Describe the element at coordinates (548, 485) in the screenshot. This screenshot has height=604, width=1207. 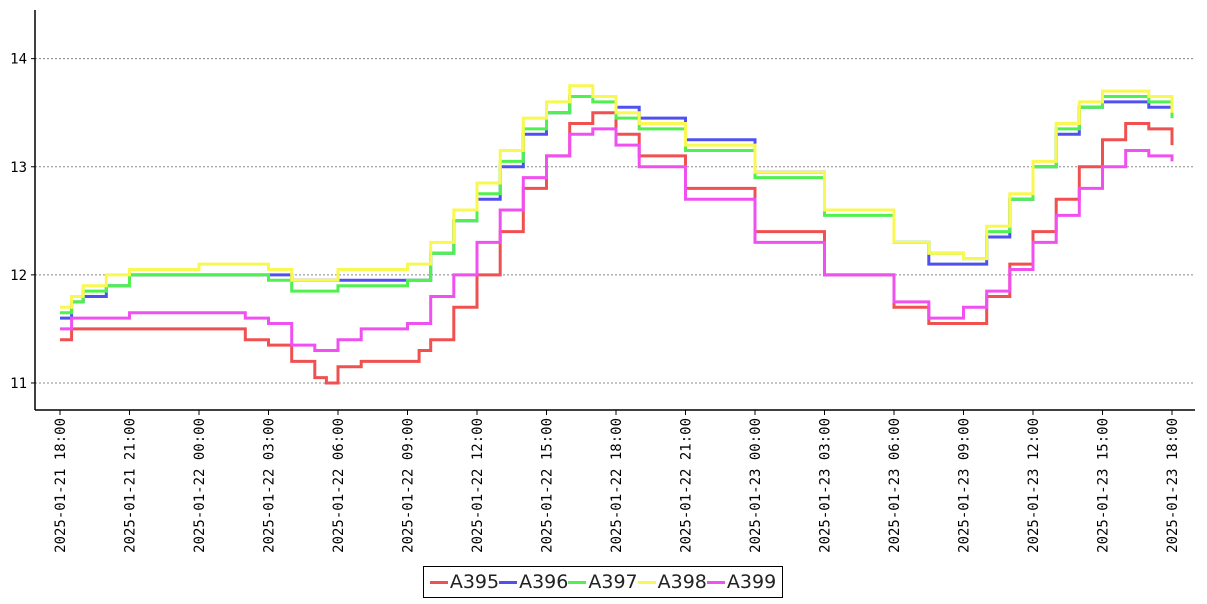
I see `x-tick-label: 2025-01-22 15:00` at that location.